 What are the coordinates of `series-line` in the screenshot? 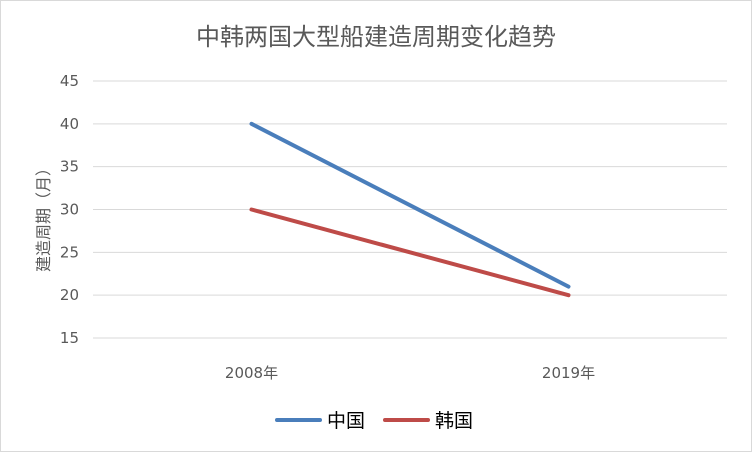 It's located at (410, 252).